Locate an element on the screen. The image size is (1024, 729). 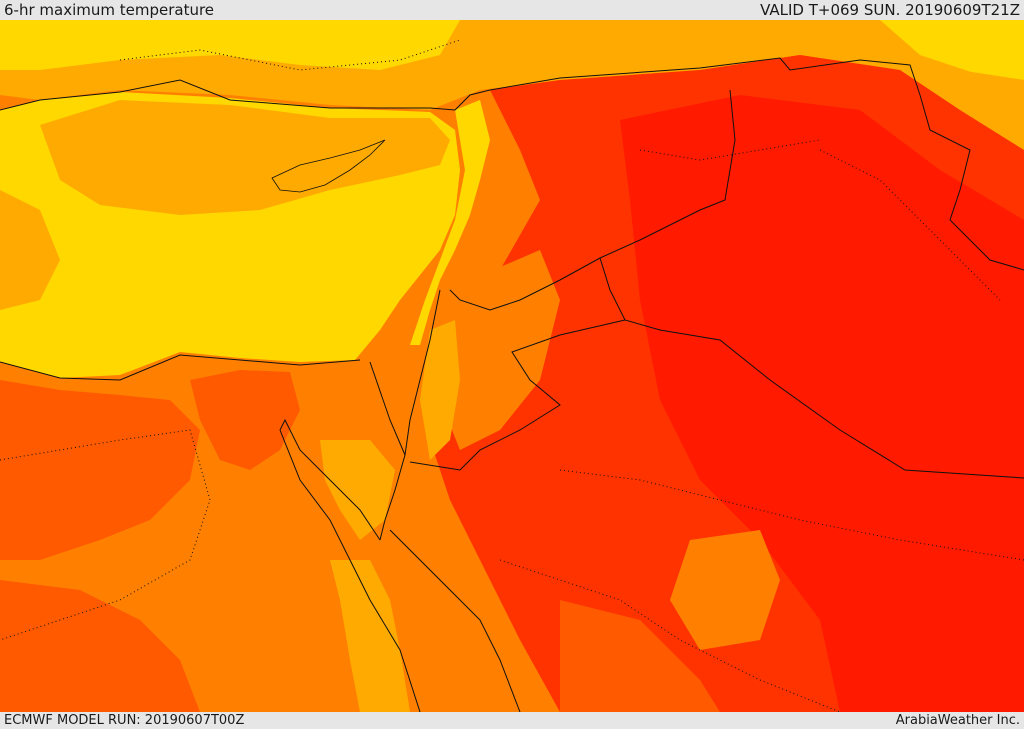
delta-dark is located at coordinates (245, 420).